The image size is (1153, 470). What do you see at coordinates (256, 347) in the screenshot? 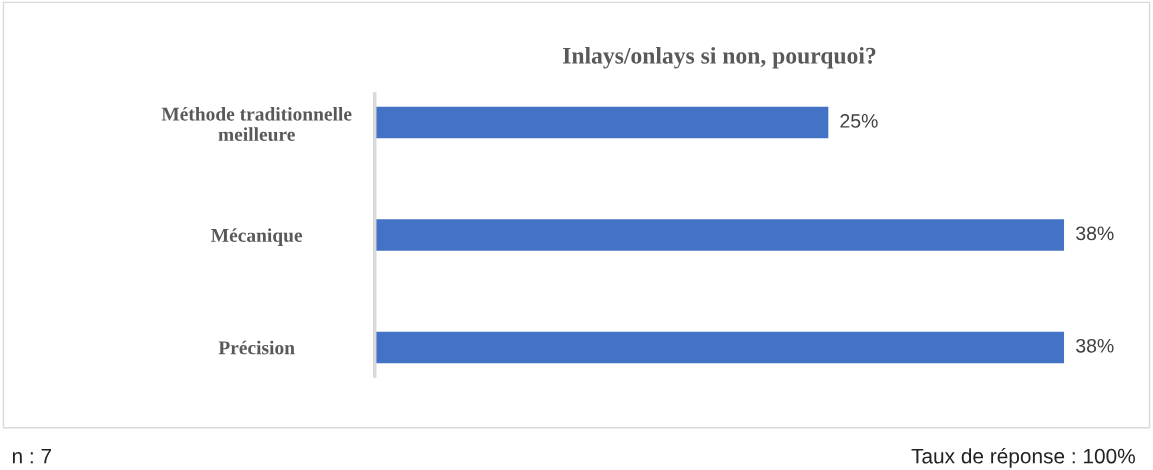
I see `y-tick-label: Précision` at bounding box center [256, 347].